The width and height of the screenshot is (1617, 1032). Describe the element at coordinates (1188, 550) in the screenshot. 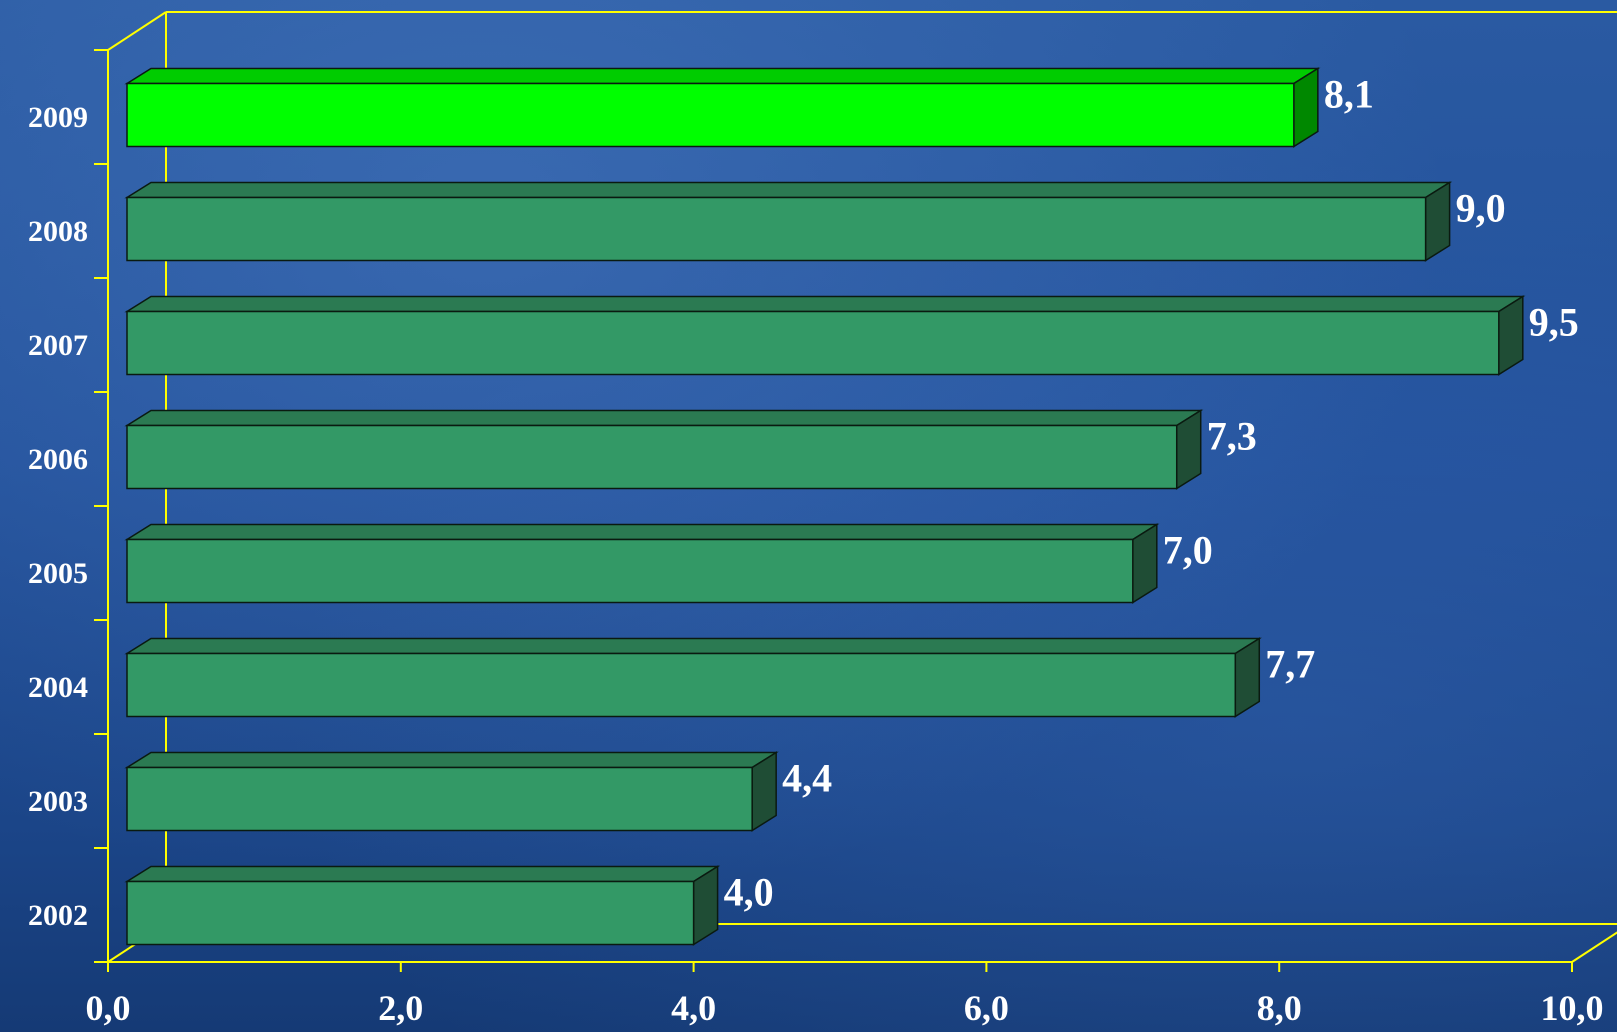

I see `value-label-2005: 7,0` at that location.